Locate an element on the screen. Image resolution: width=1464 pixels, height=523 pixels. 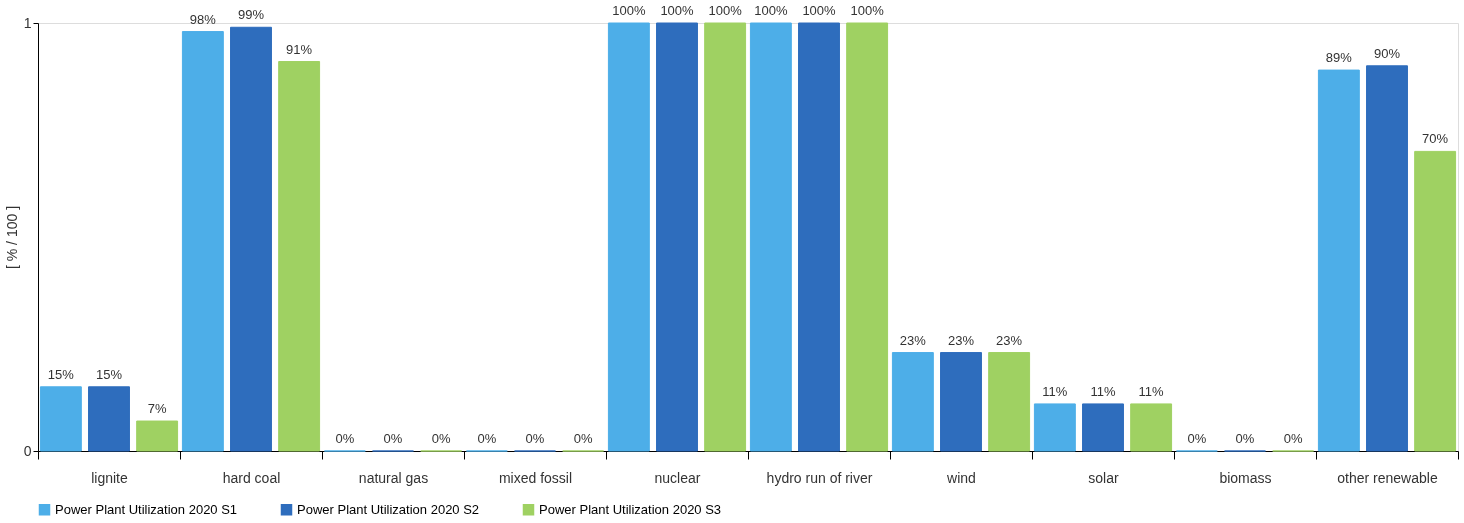
data-label: 99% is located at coordinates (251, 15).